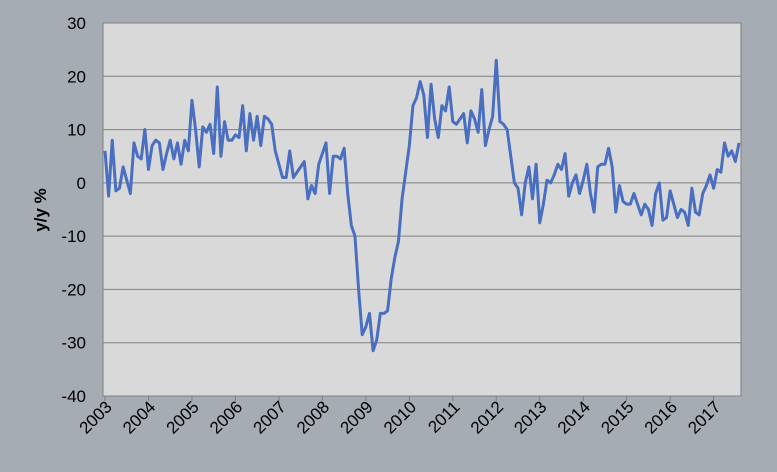 The image size is (777, 472). I want to click on y-tick-label: -30, so click(73, 343).